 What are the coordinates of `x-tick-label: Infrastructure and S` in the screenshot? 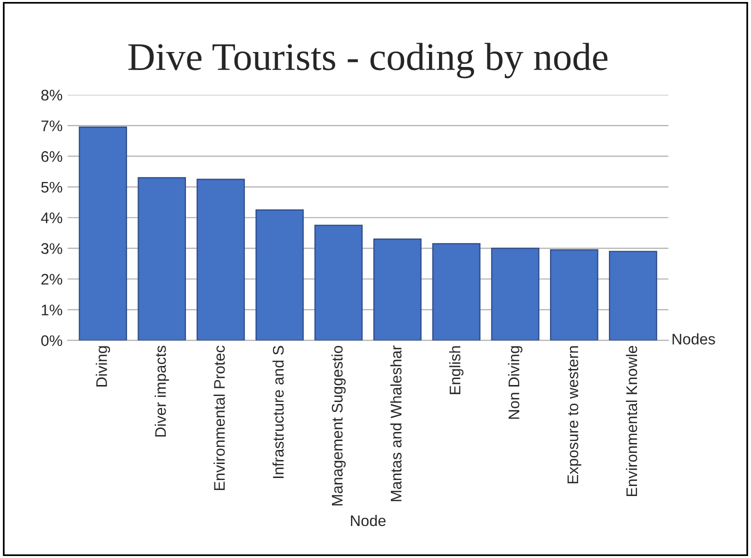 It's located at (278, 412).